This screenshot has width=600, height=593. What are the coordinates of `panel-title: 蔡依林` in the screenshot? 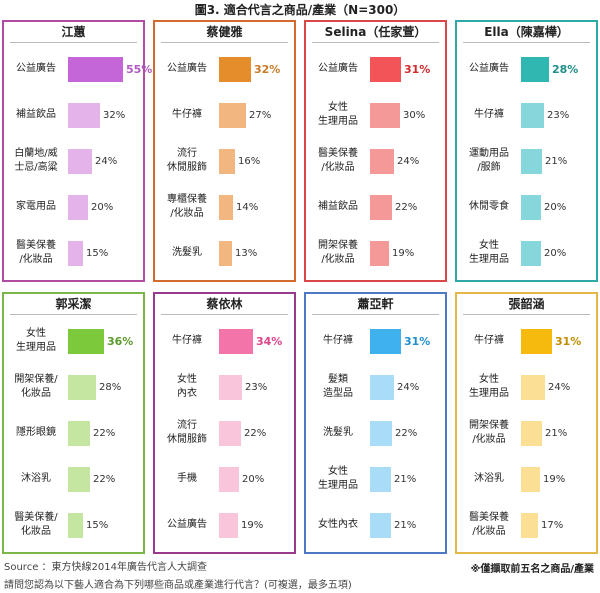 It's located at (224, 304).